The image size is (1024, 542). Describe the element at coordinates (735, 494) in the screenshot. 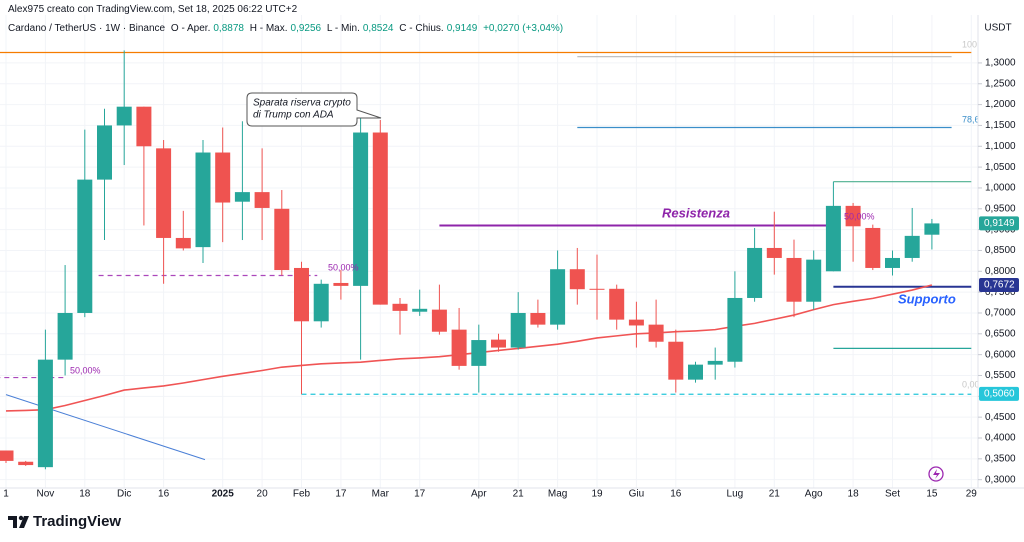

I see `x-tick-label: Lug` at that location.